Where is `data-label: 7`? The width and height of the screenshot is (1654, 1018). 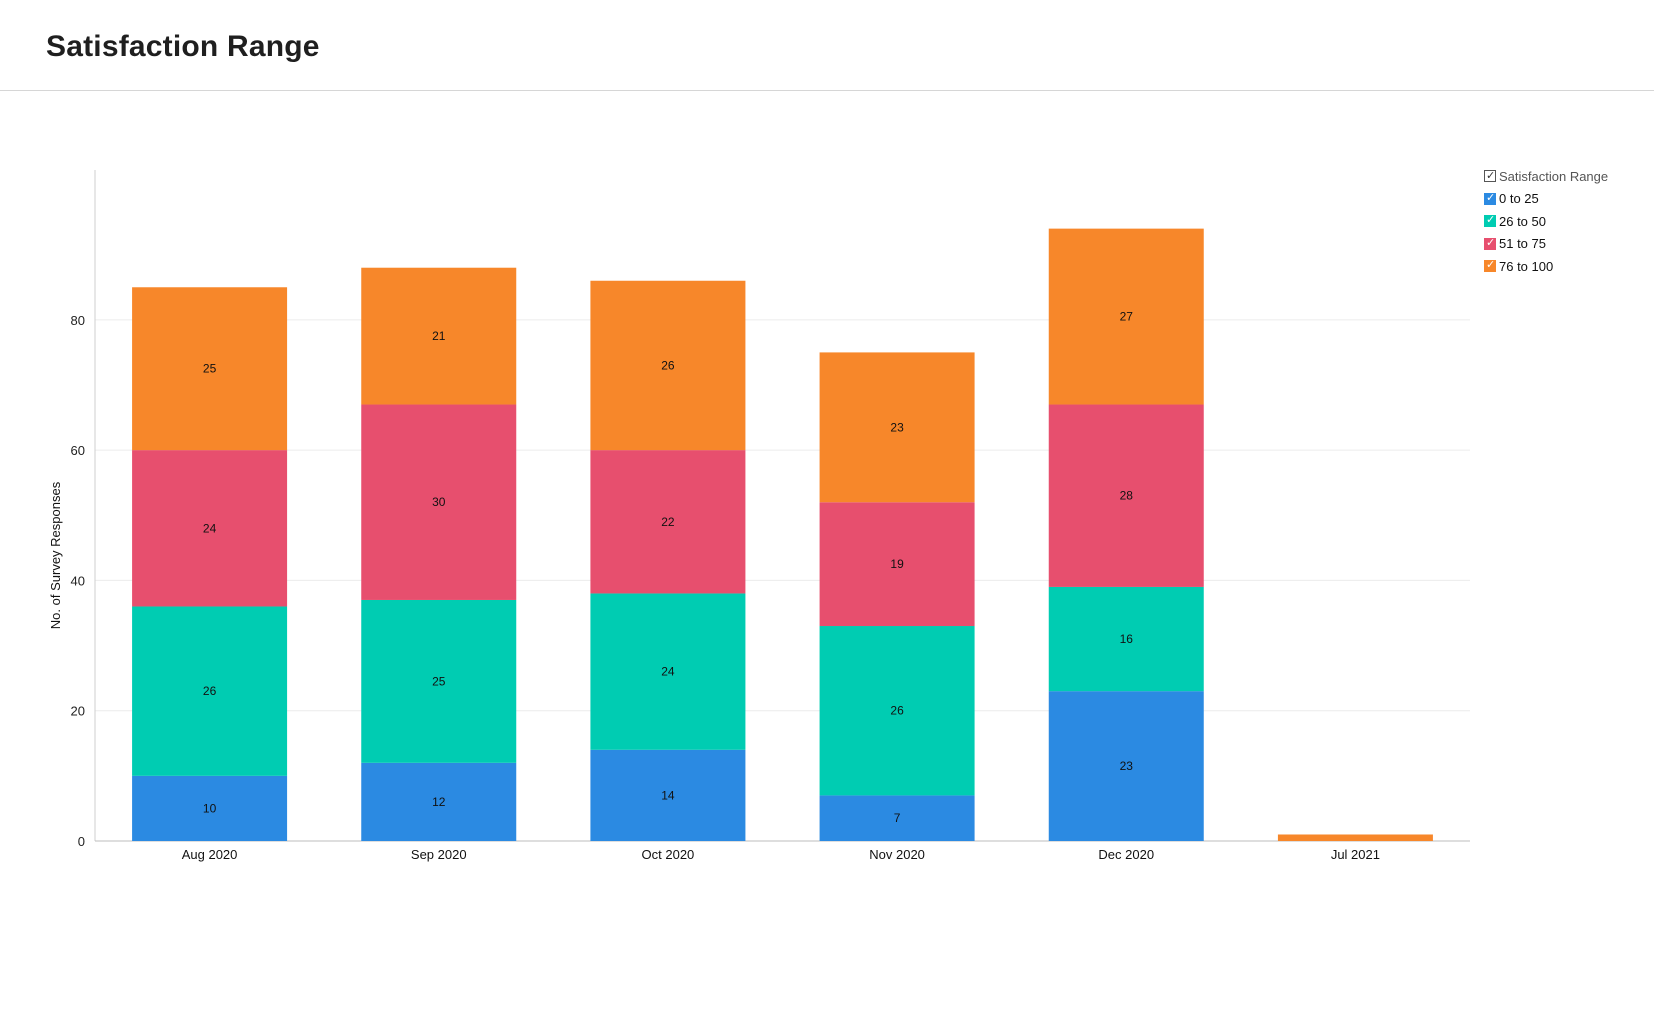
data-label: 7 is located at coordinates (897, 818).